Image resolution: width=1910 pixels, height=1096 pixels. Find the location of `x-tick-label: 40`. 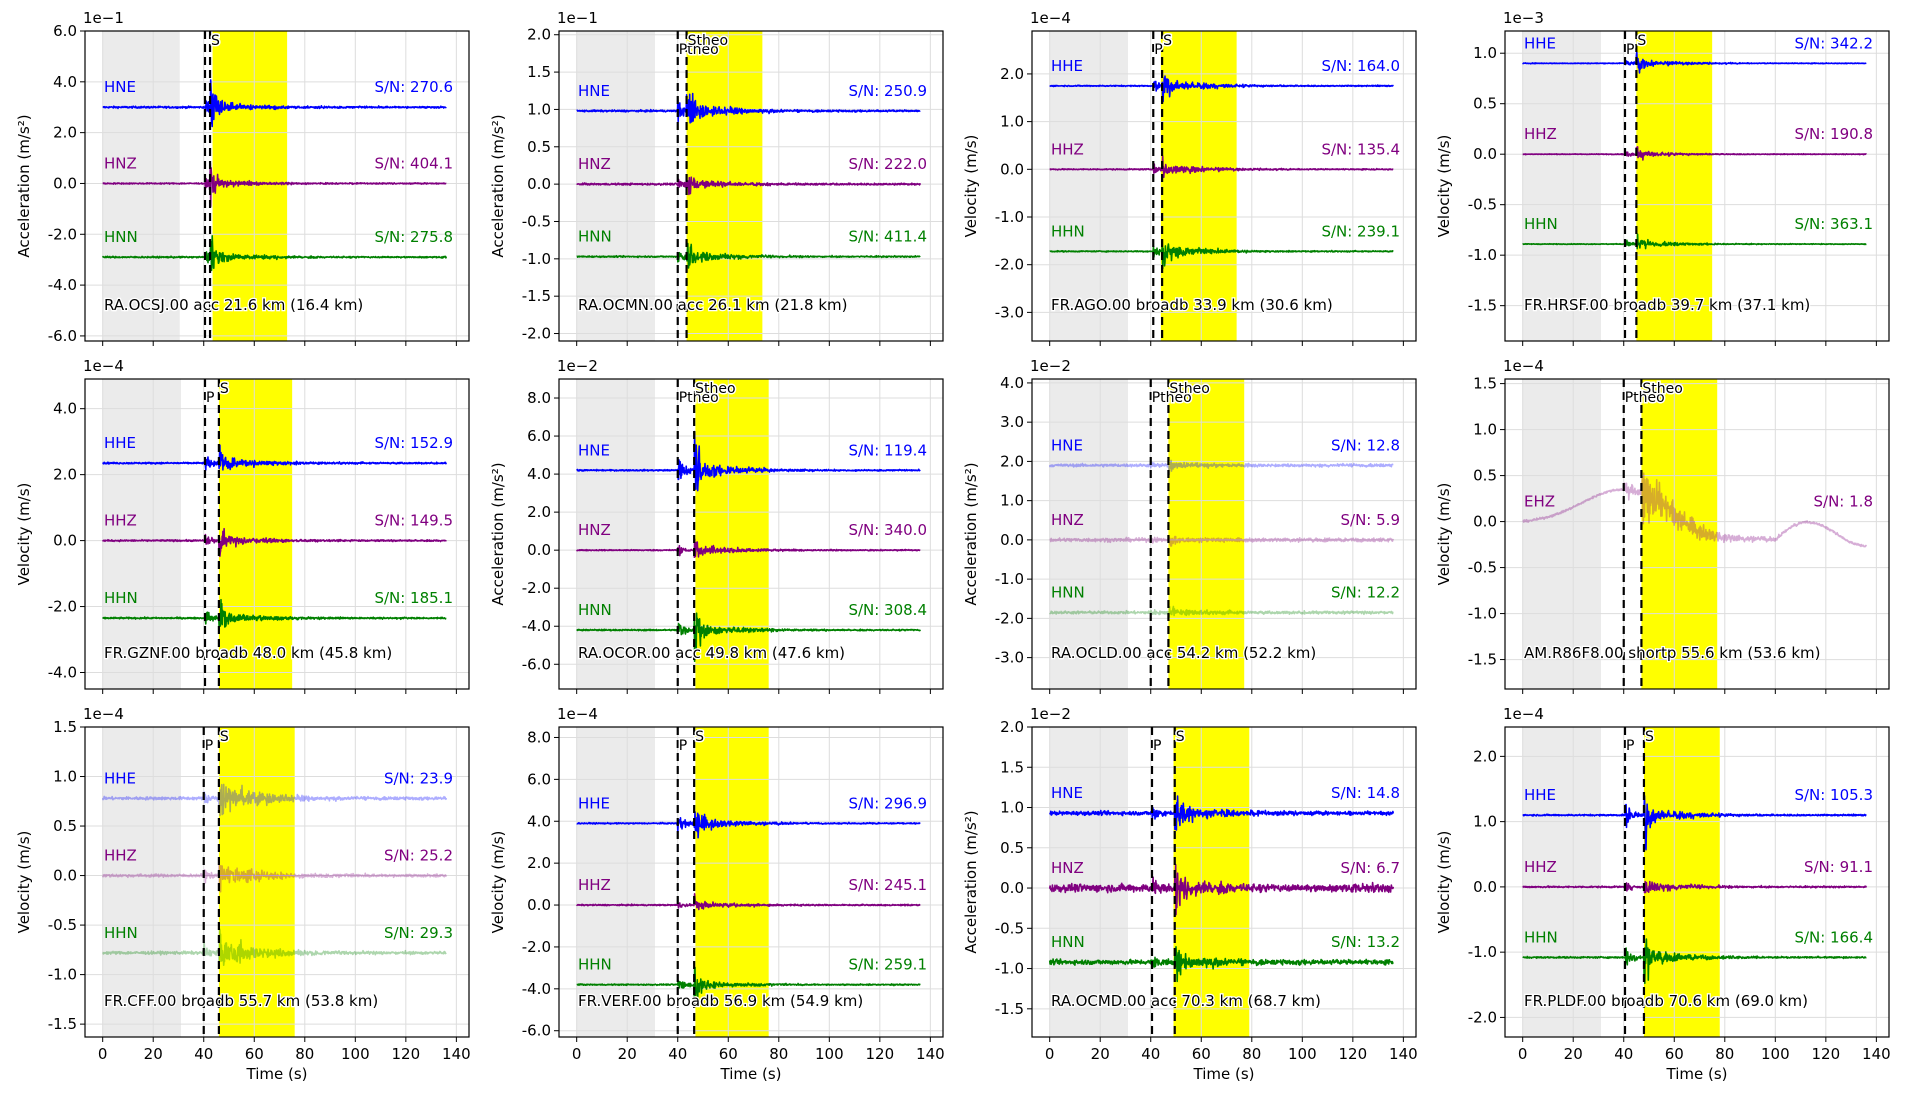

x-tick-label: 40 is located at coordinates (677, 1054).